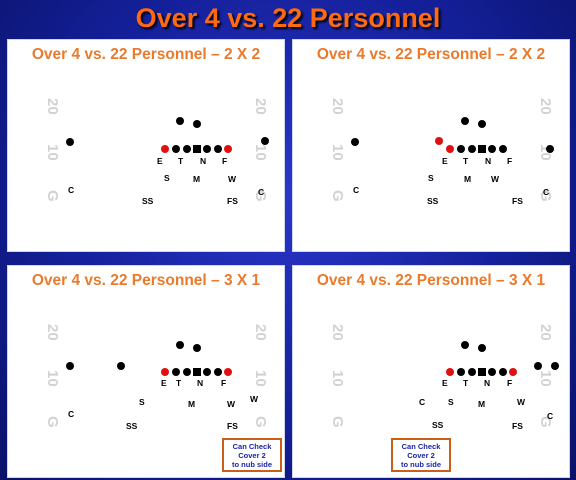  What do you see at coordinates (146, 54) in the screenshot?
I see `panel-title: Over 4 vs. 22 Personnel – 2 X 2` at bounding box center [146, 54].